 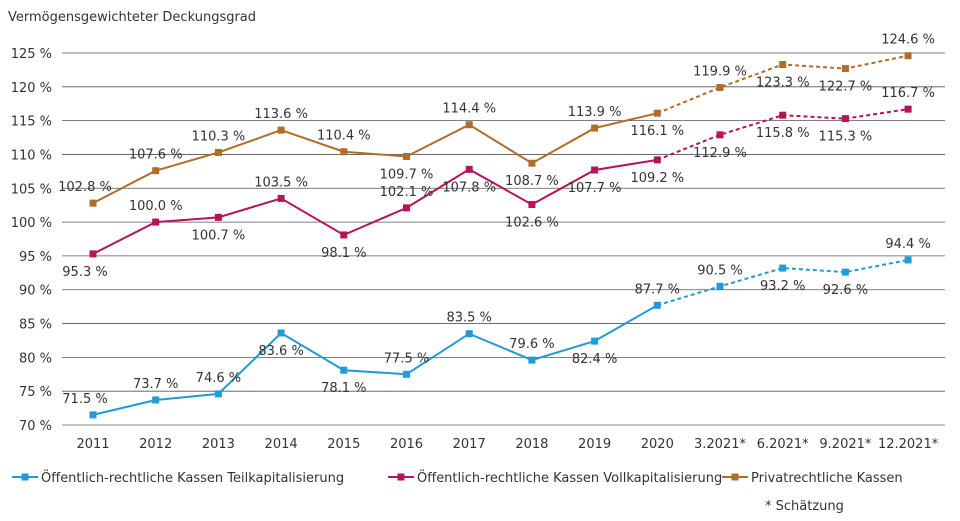 I want to click on data-label: 116.1 %, so click(x=657, y=131).